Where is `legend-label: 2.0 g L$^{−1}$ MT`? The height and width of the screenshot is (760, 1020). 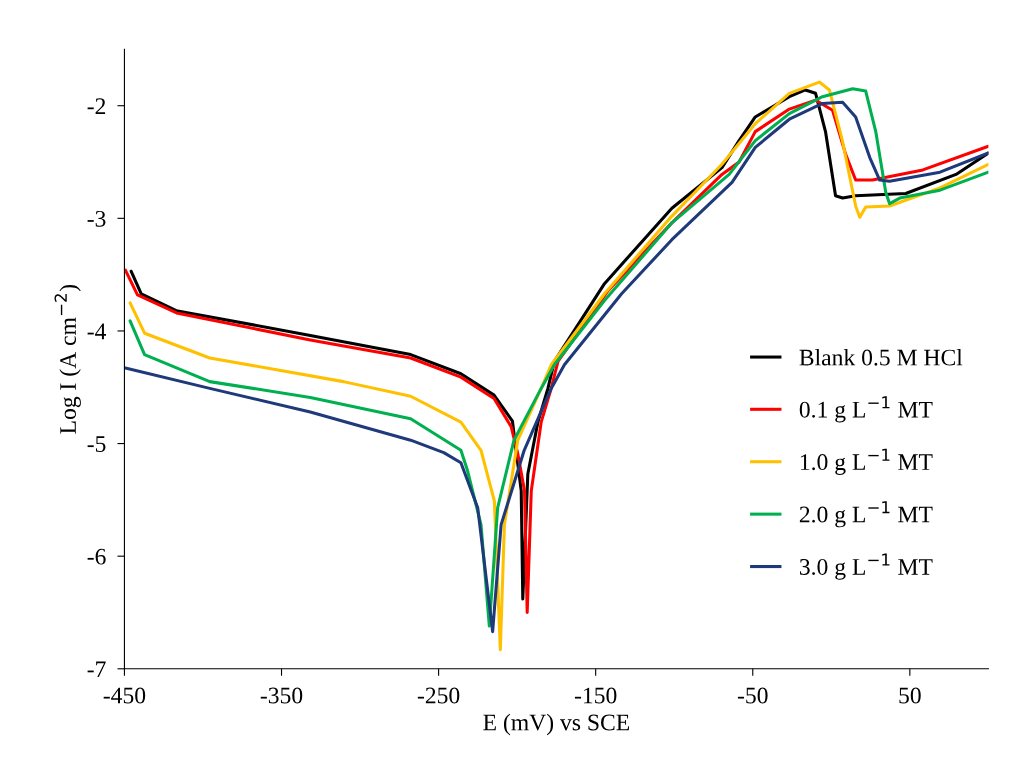 legend-label: 2.0 g L$^{−1}$ MT is located at coordinates (866, 514).